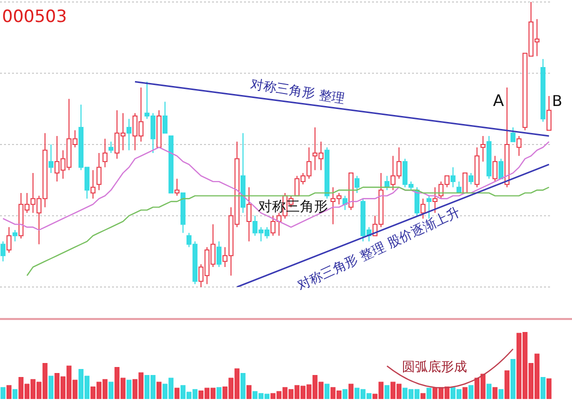 This screenshot has height=400, width=572. What do you see at coordinates (434, 367) in the screenshot?
I see `annotation: 圆弧底形成` at bounding box center [434, 367].